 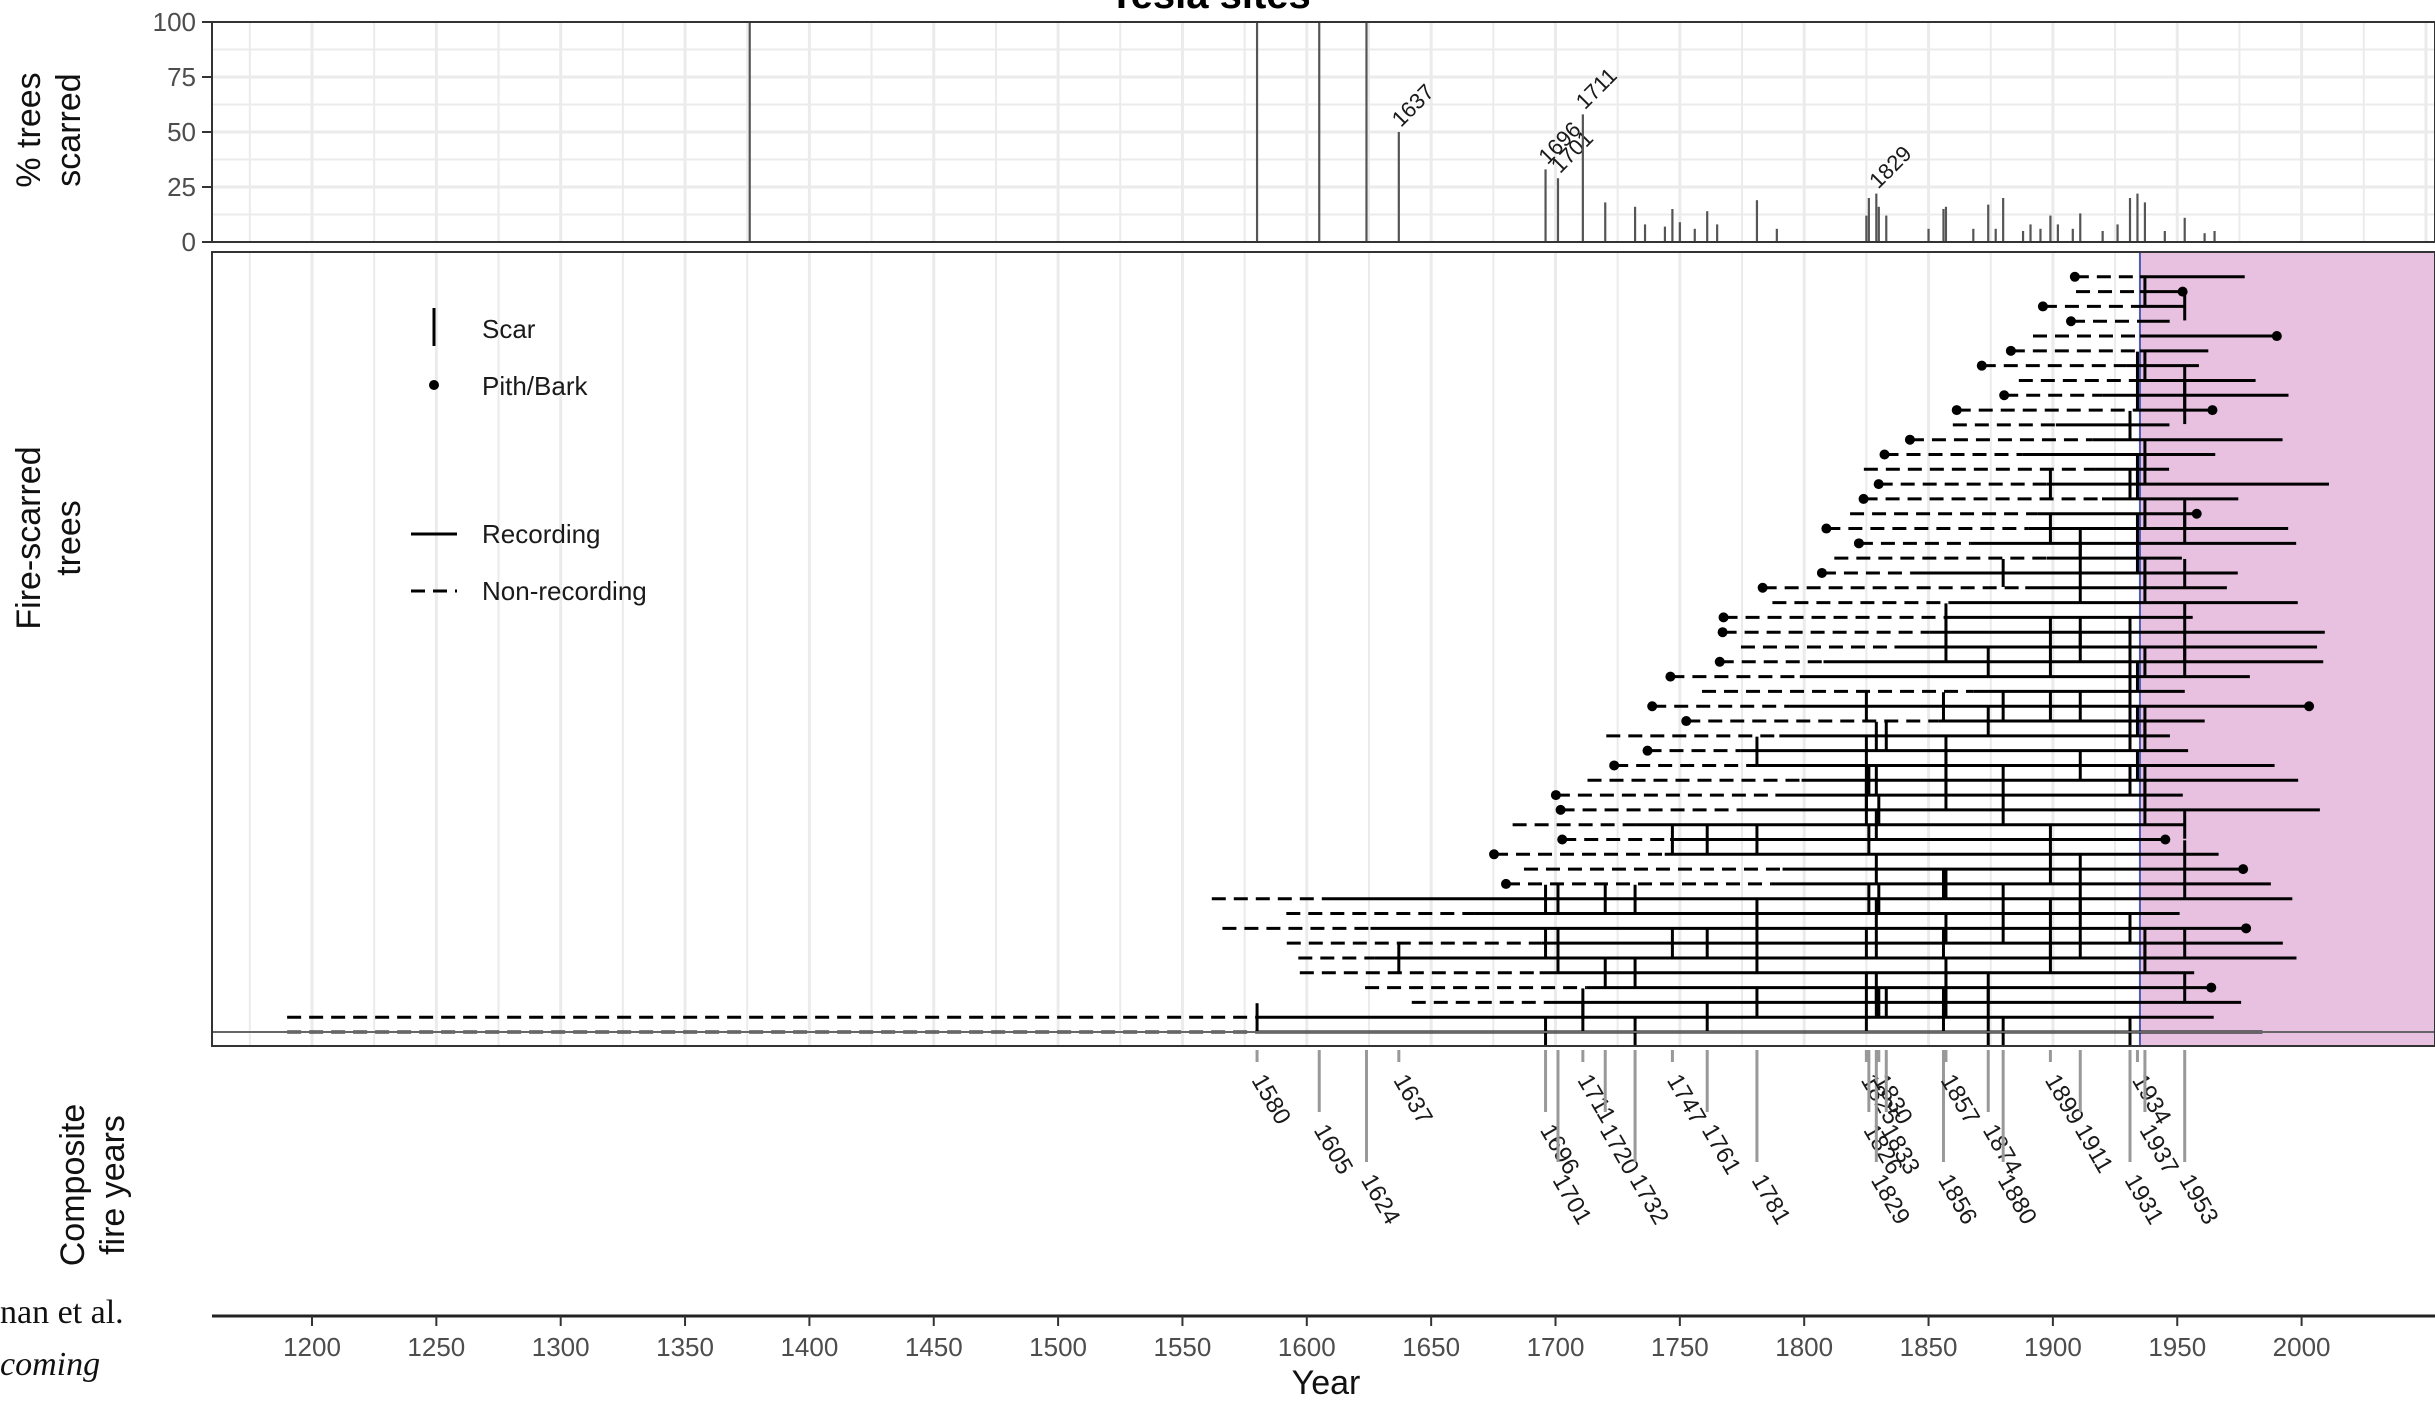 I want to click on x-tick-label-1200: 1200, so click(x=312, y=1347).